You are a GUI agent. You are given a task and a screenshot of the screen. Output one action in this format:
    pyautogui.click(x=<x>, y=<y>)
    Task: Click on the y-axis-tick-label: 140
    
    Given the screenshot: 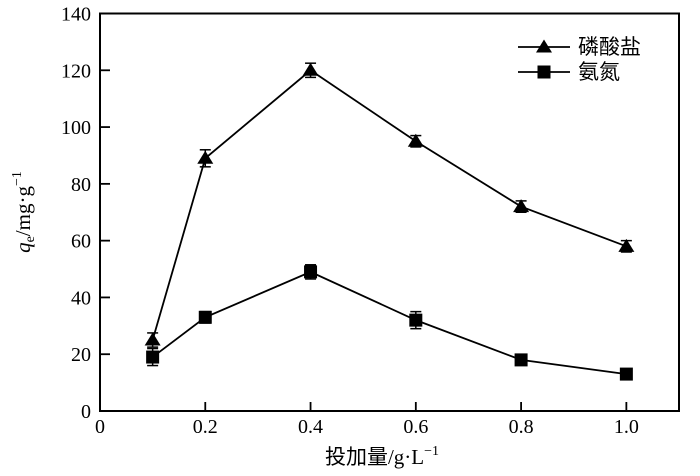 What is the action you would take?
    pyautogui.click(x=76, y=15)
    